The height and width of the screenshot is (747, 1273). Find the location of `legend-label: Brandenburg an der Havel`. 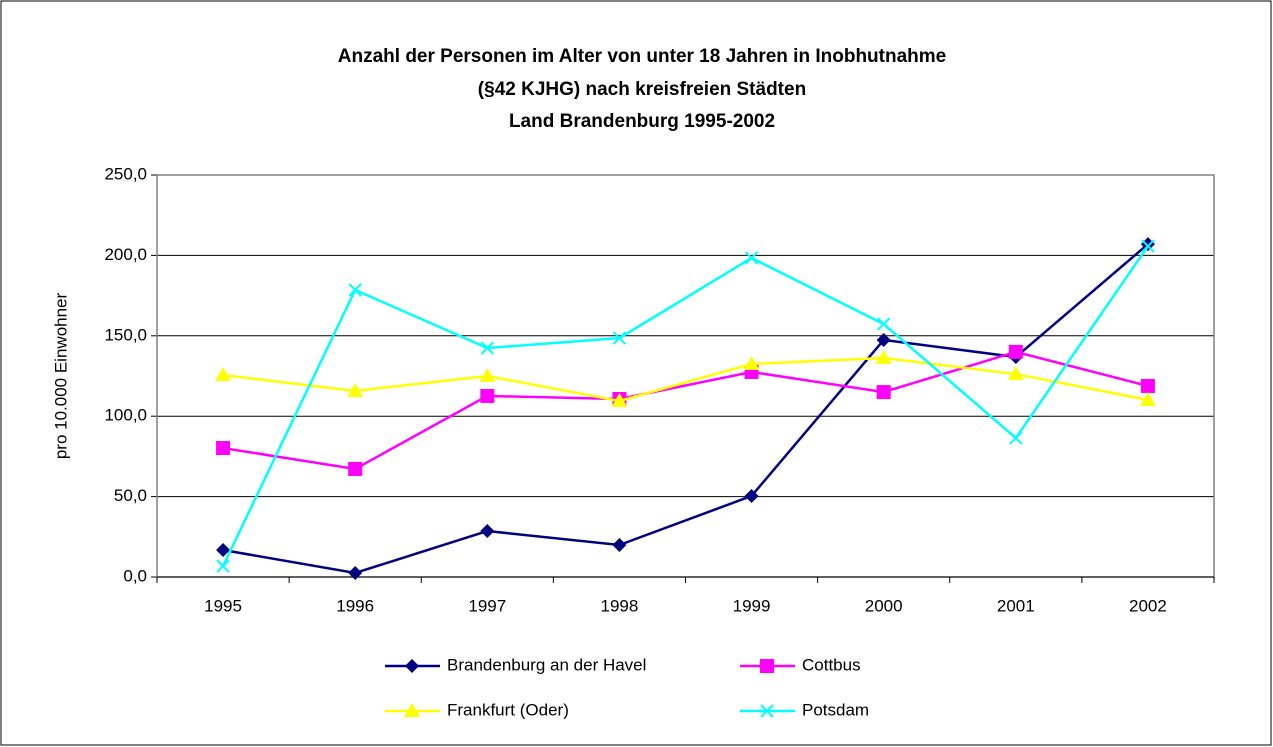

legend-label: Brandenburg an der Havel is located at coordinates (546, 664).